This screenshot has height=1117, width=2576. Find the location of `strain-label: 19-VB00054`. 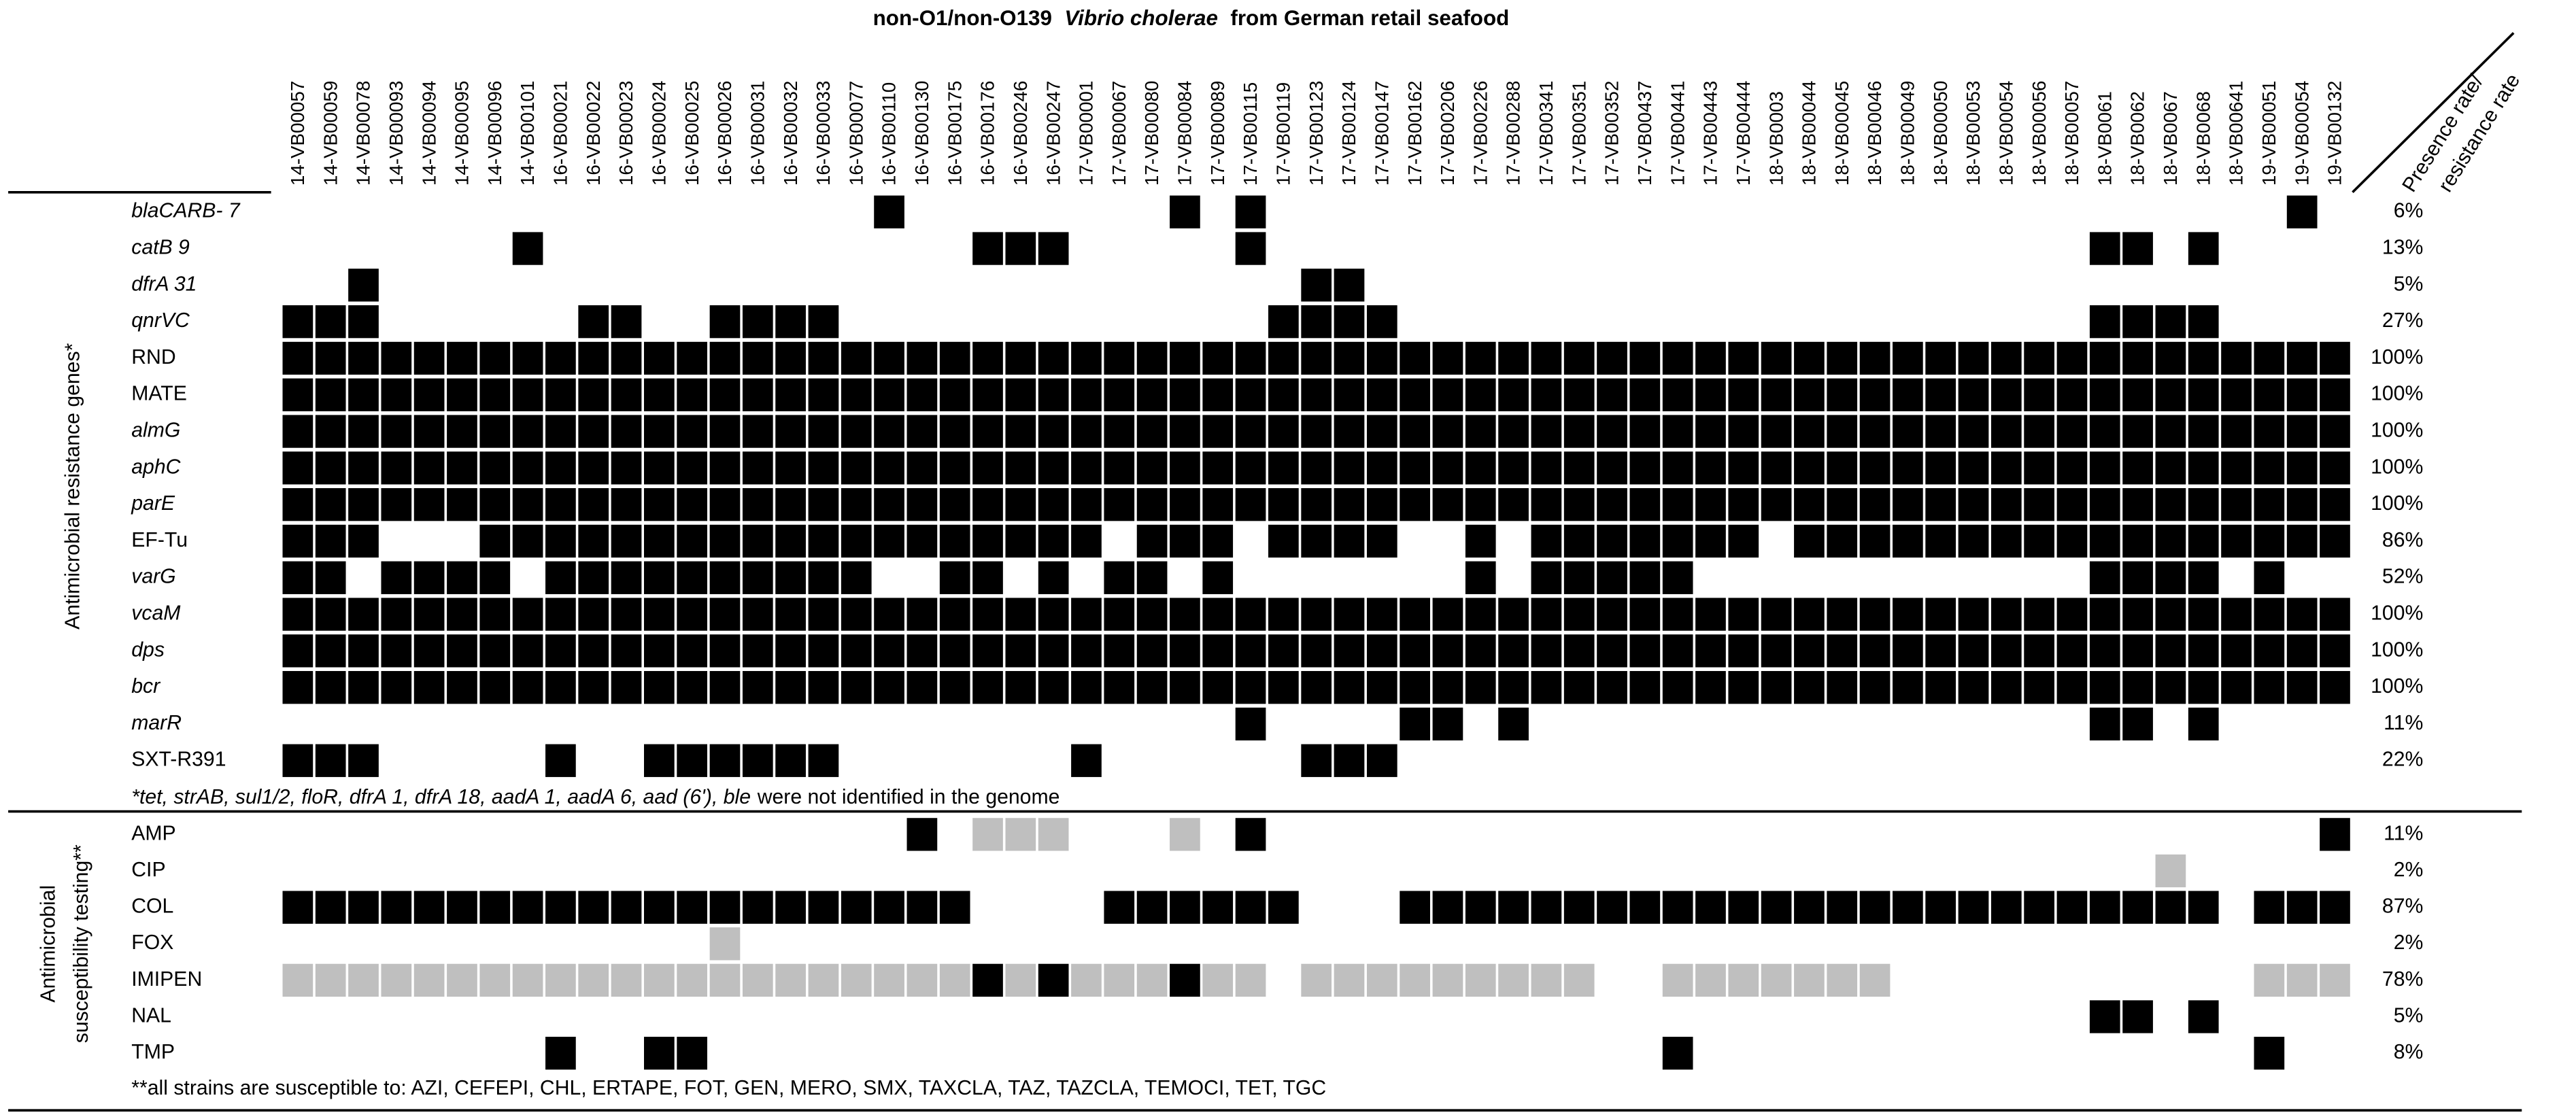

strain-label: 19-VB00054 is located at coordinates (2301, 133).